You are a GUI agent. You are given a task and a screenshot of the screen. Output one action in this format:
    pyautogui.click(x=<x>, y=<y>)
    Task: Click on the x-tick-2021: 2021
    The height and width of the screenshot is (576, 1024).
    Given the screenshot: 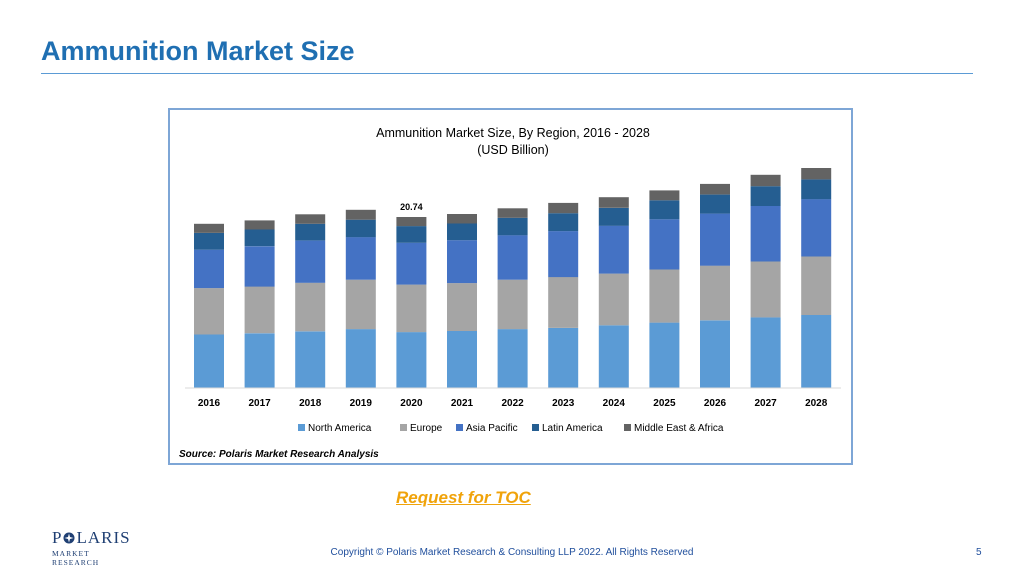 What is the action you would take?
    pyautogui.click(x=462, y=403)
    